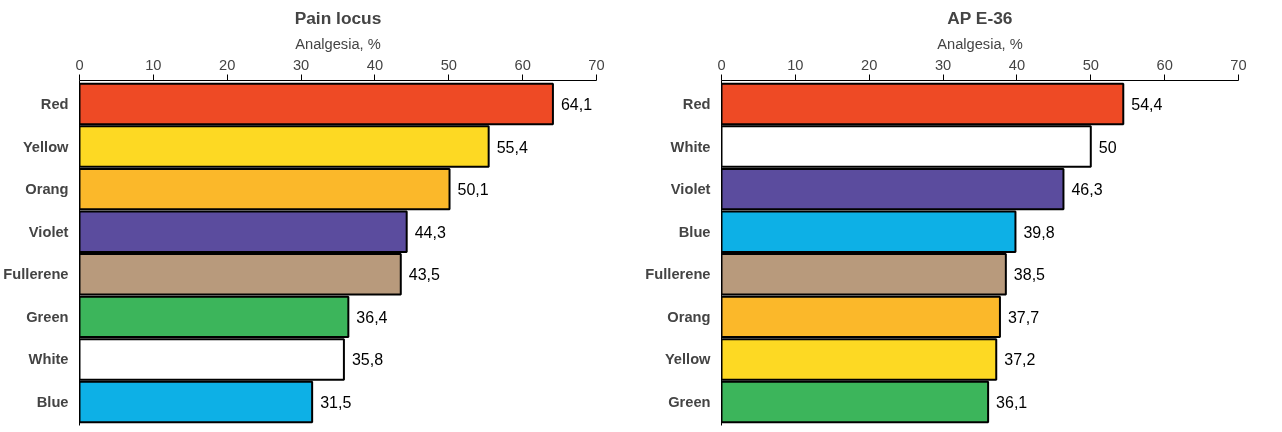  Describe the element at coordinates (1147, 104) in the screenshot. I see `data-label: 54,4` at that location.